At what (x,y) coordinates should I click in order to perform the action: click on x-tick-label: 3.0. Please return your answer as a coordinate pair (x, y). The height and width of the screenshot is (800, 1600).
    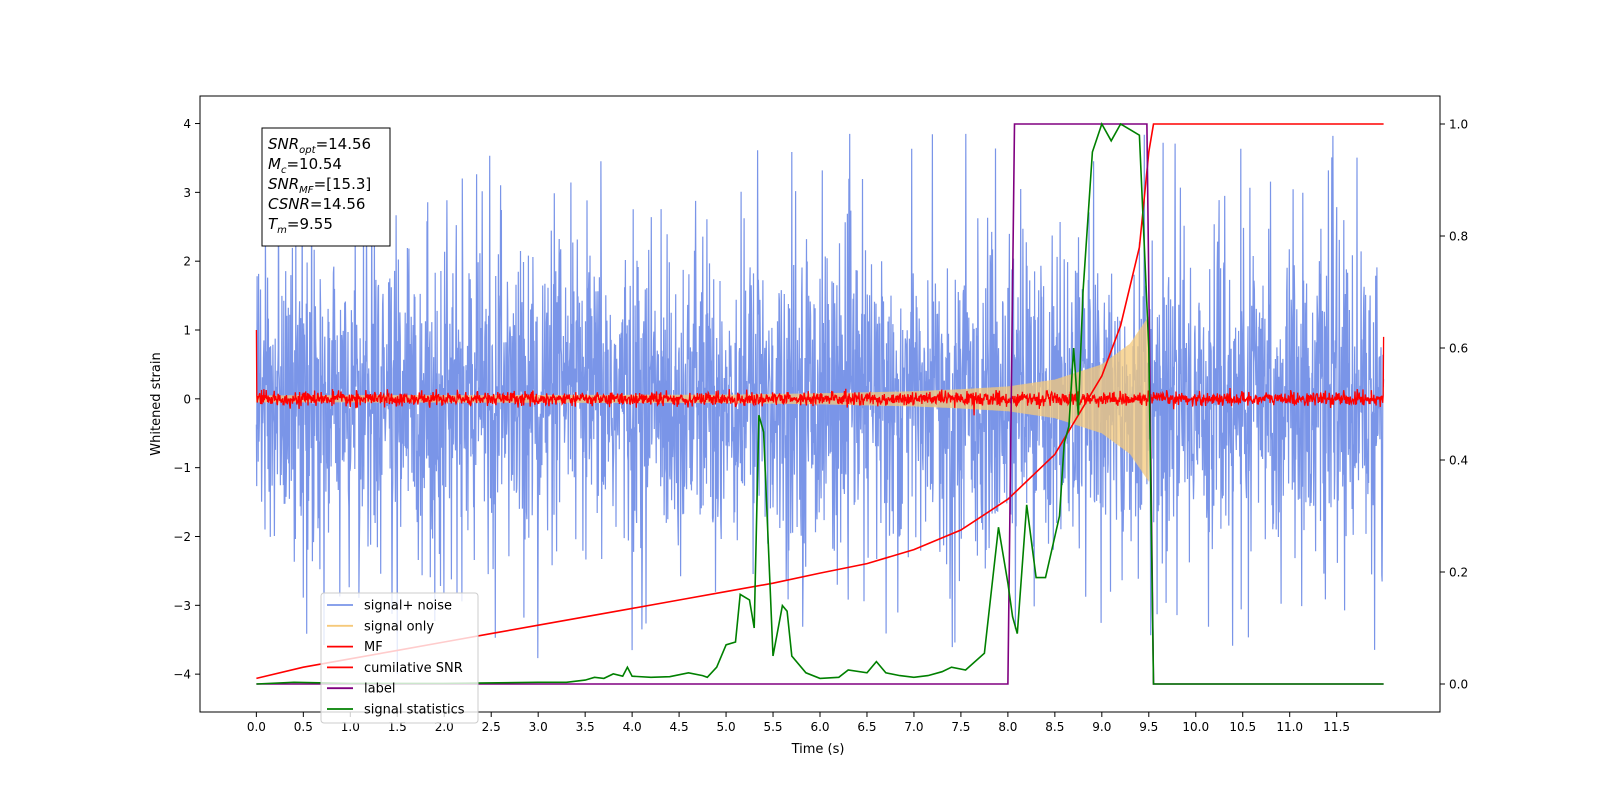
    Looking at the image, I should click on (538, 727).